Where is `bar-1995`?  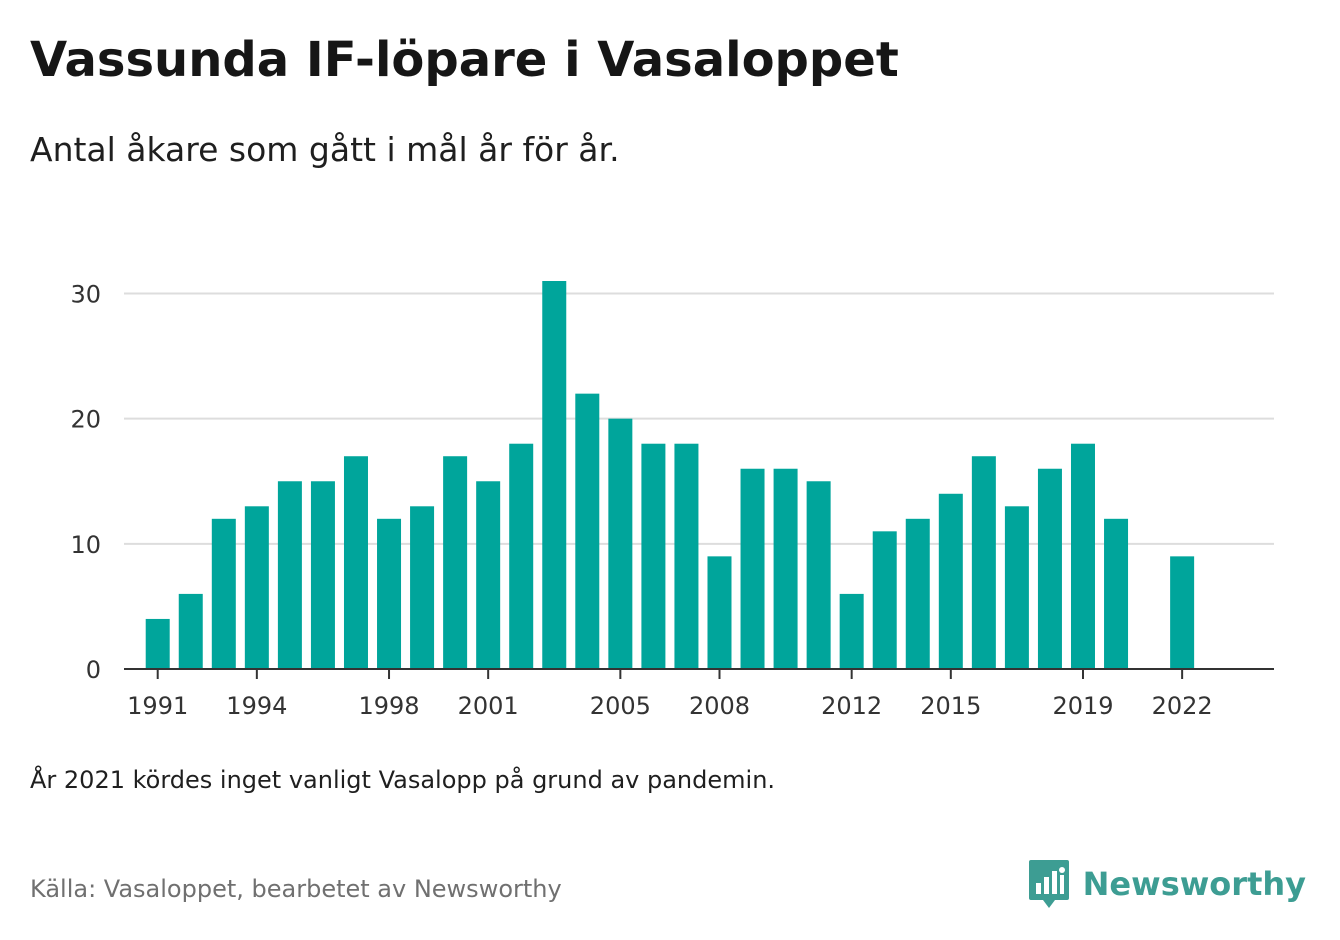 bar-1995 is located at coordinates (289, 575).